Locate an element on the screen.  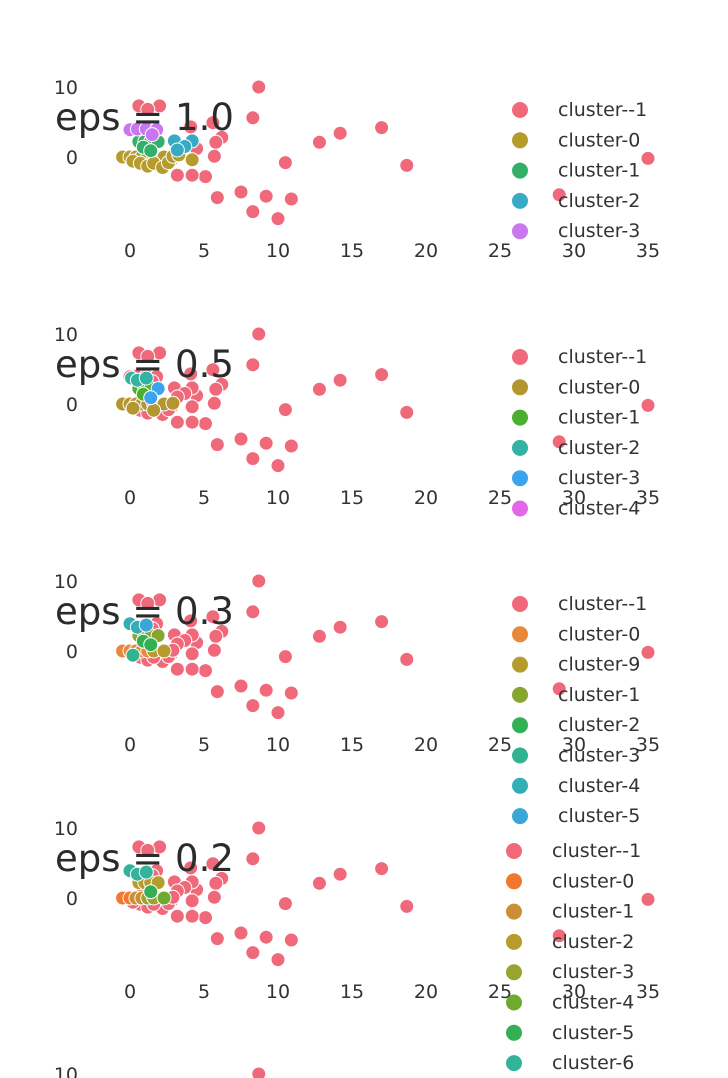
panel-title: eps = 0.2 is located at coordinates (144, 858).